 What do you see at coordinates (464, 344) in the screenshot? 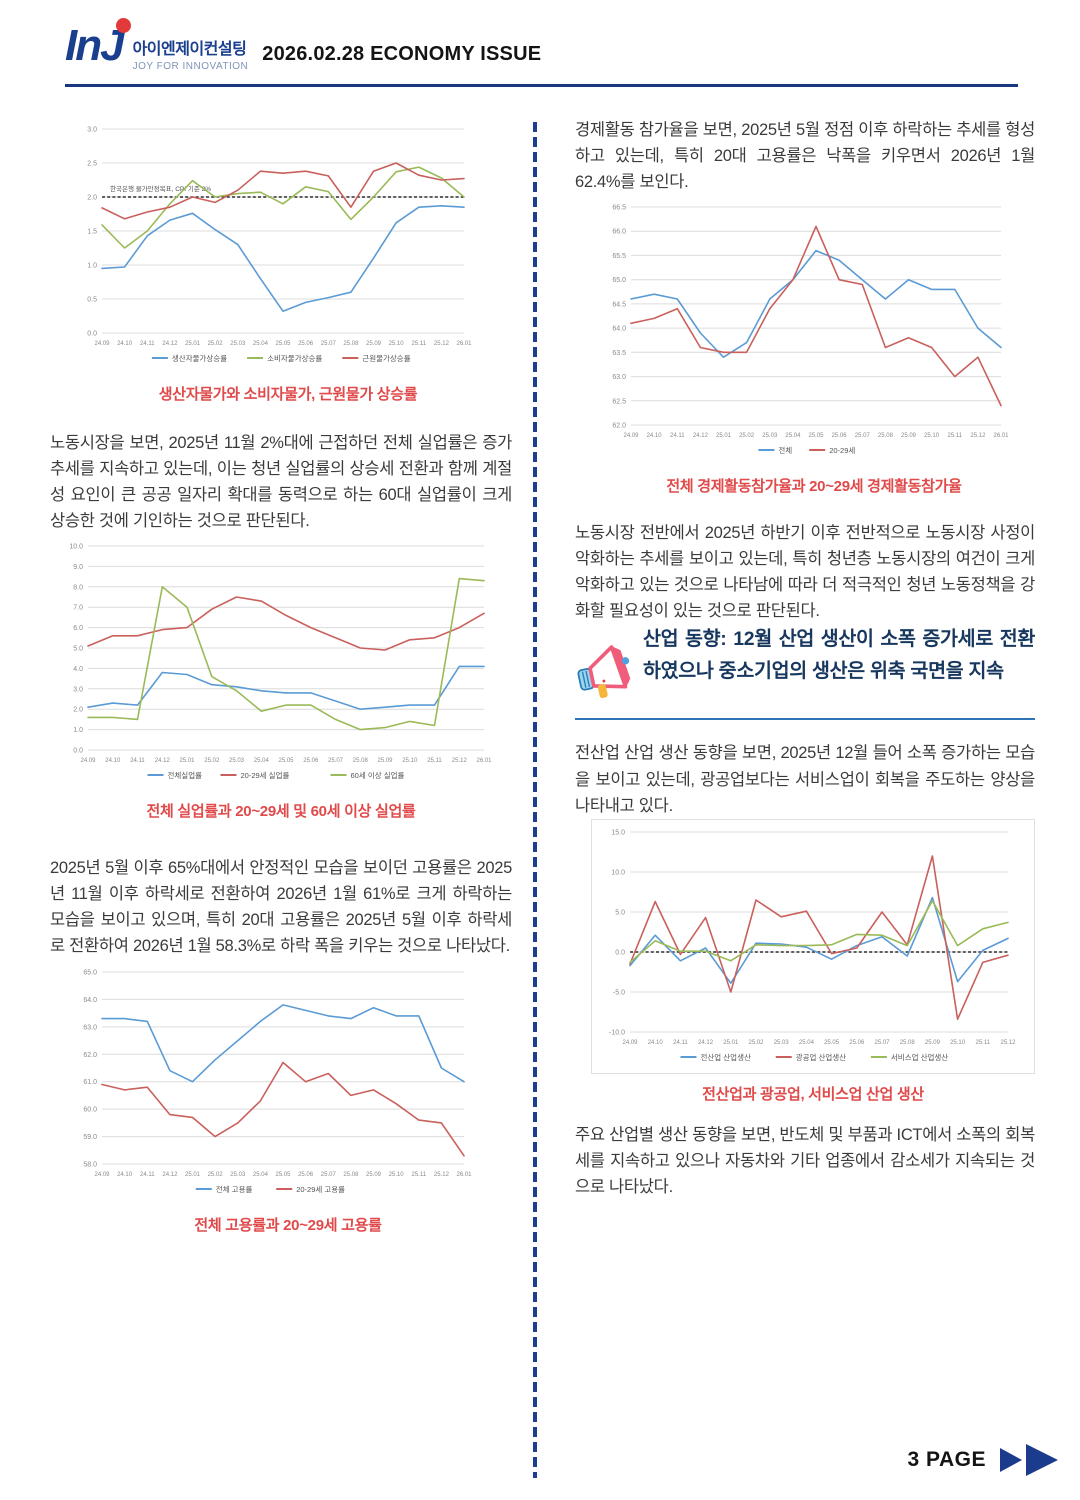
I see `svg-text: 26.01` at bounding box center [464, 344].